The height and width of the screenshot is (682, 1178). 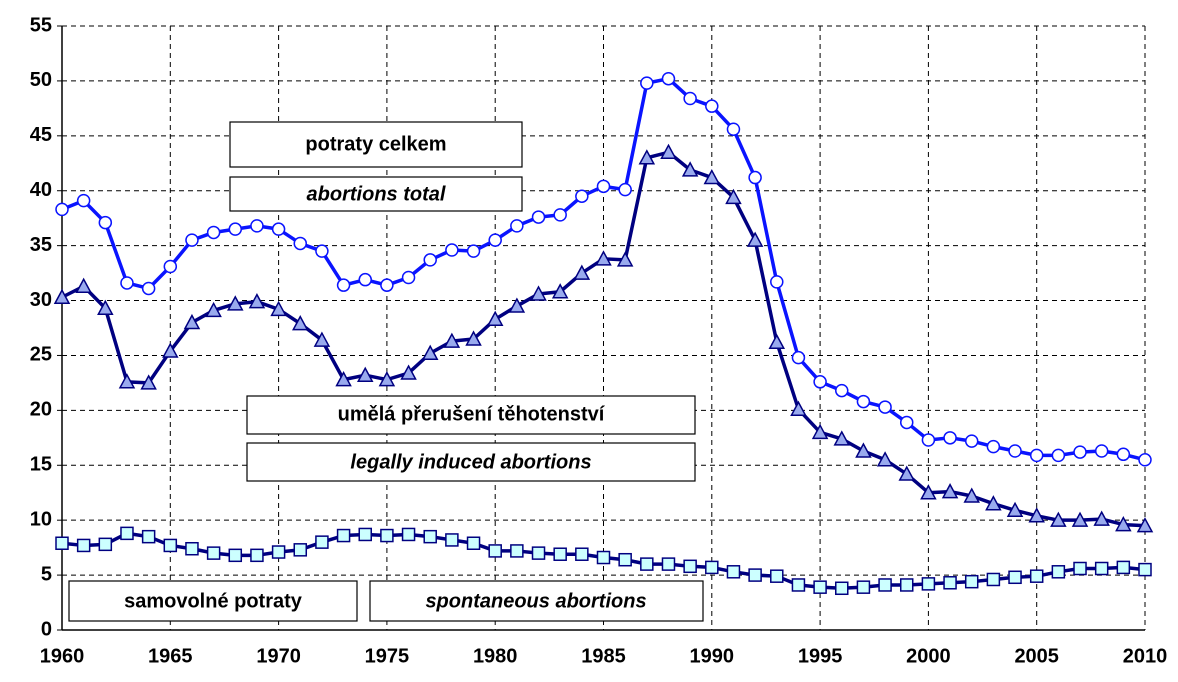 What do you see at coordinates (170, 656) in the screenshot?
I see `x-tick-label: 1965` at bounding box center [170, 656].